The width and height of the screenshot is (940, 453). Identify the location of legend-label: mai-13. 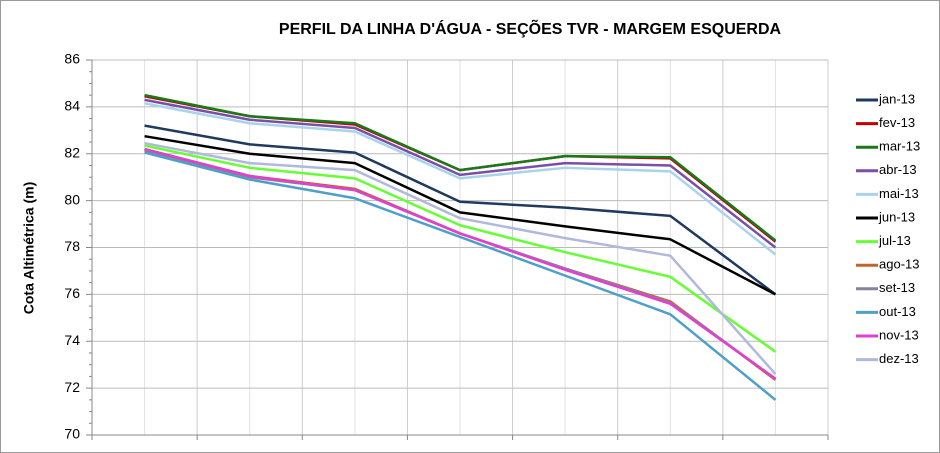
(899, 193).